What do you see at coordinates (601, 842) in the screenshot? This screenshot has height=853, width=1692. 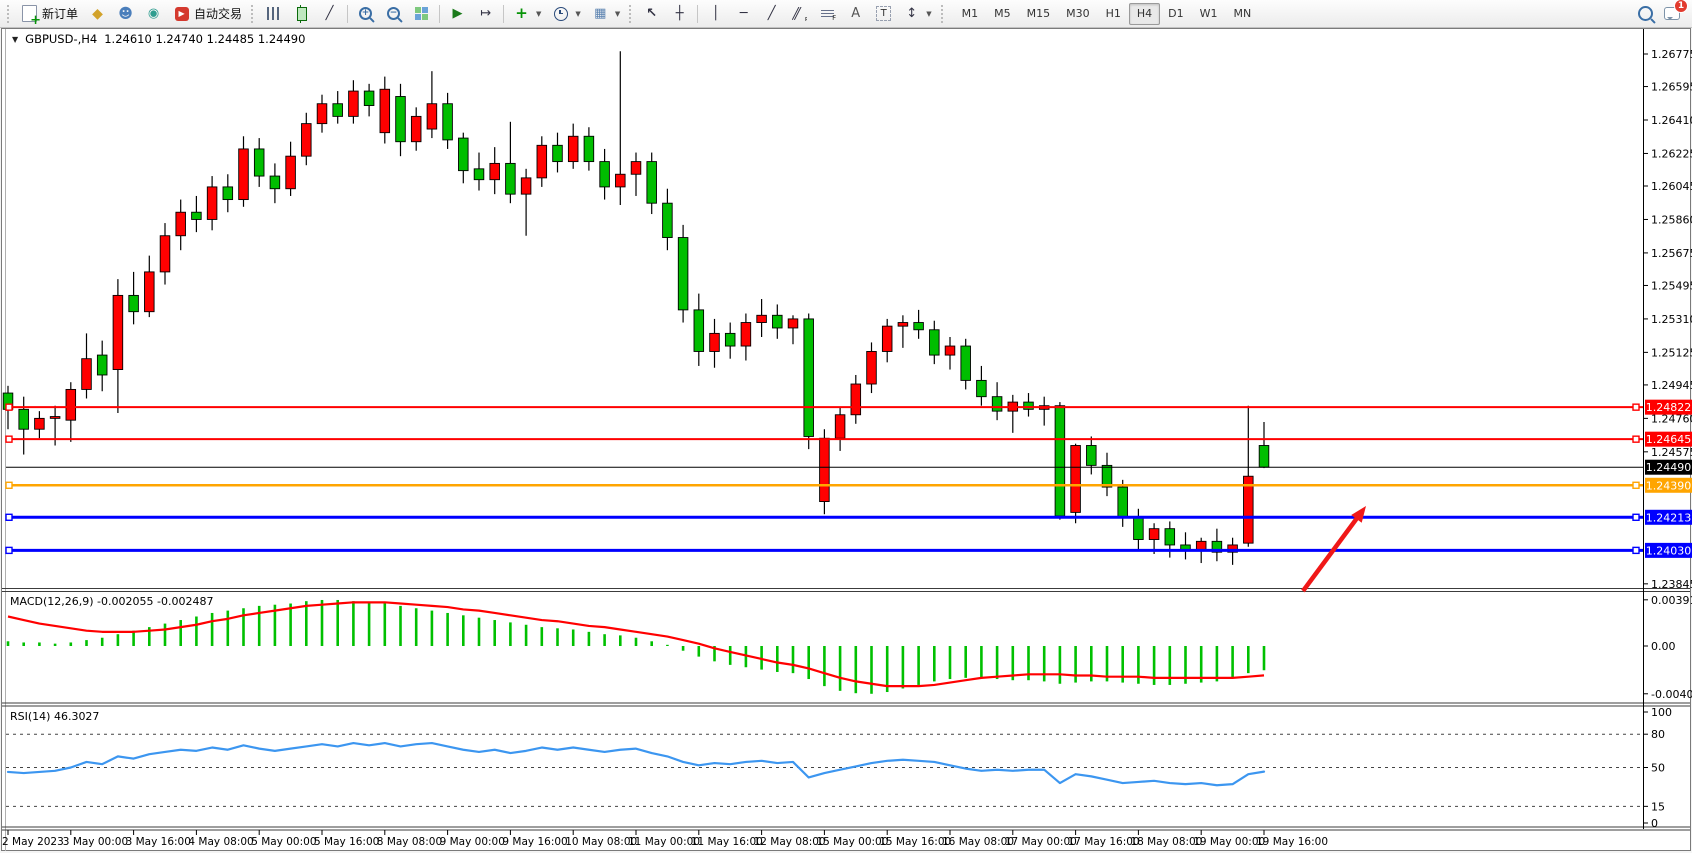 I see `time-axis-label: 10 May 08:00` at bounding box center [601, 842].